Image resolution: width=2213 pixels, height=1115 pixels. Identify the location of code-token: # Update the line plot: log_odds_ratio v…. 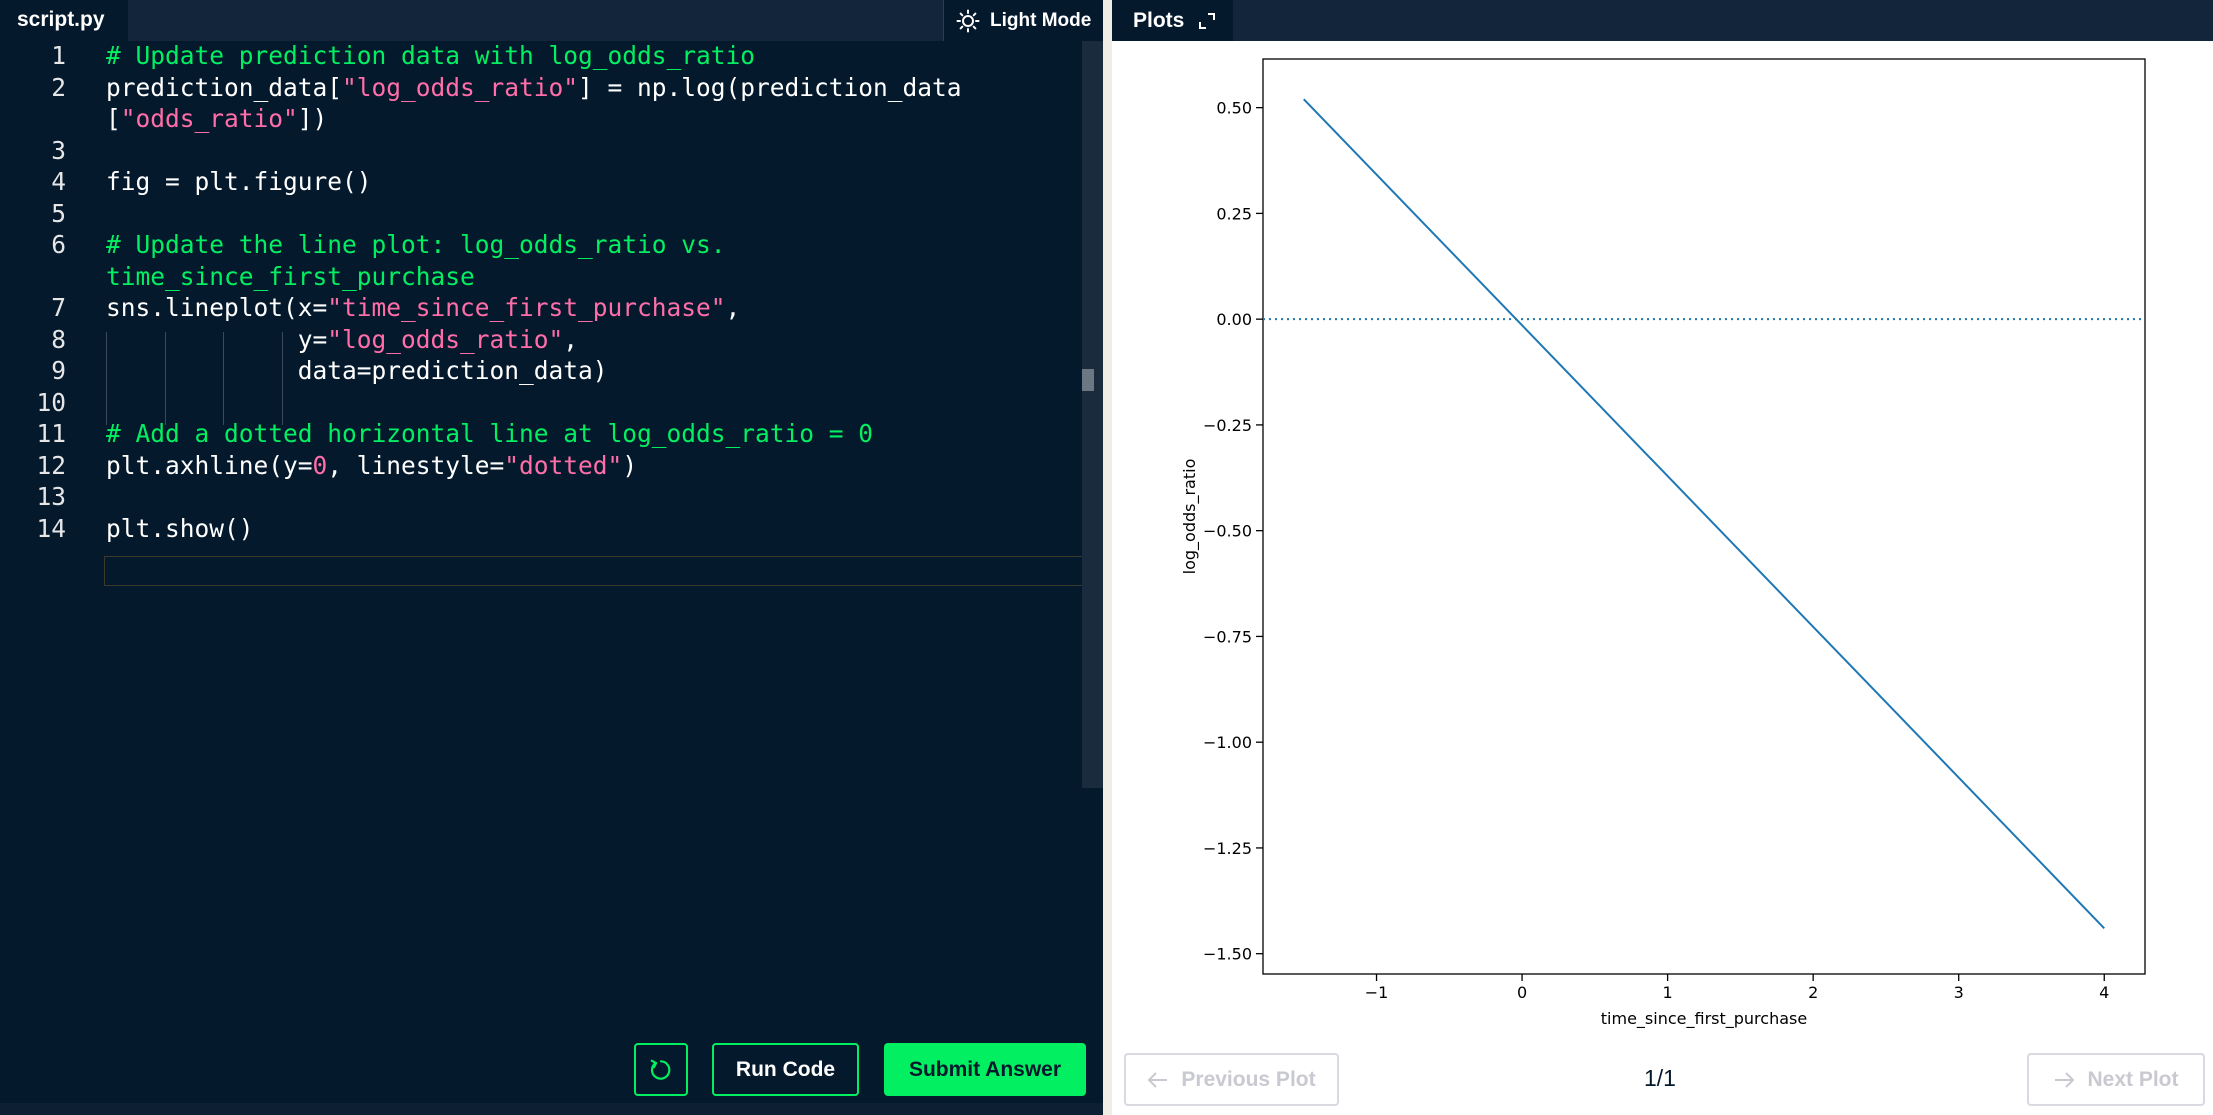
(416, 244).